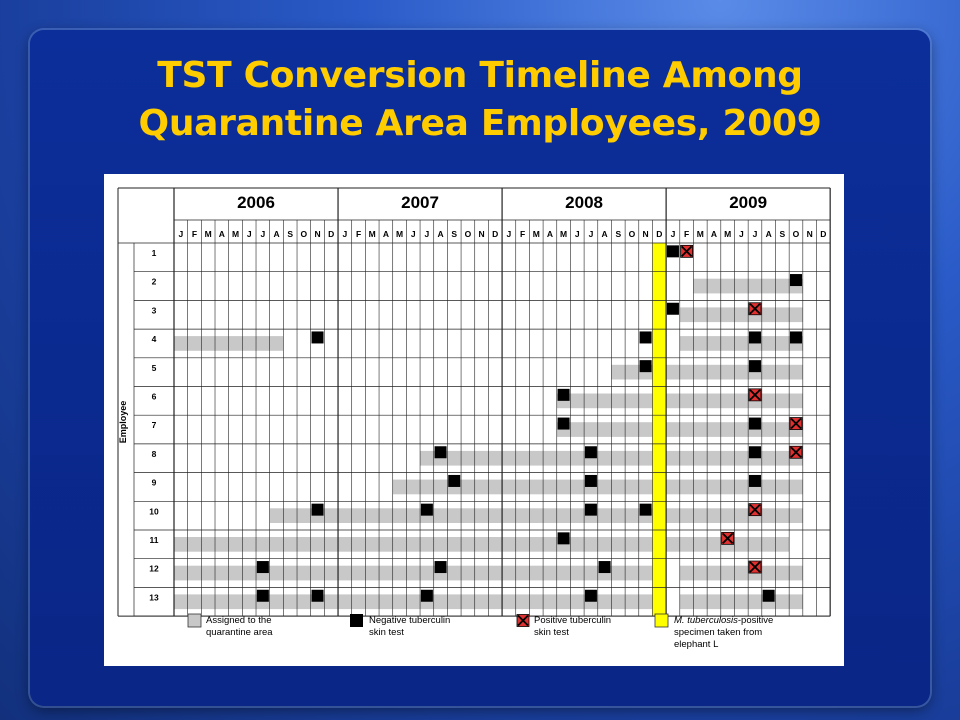 This screenshot has height=720, width=960. Describe the element at coordinates (480, 75) in the screenshot. I see `title-line-1: TST Conversion Timeline Among` at that location.